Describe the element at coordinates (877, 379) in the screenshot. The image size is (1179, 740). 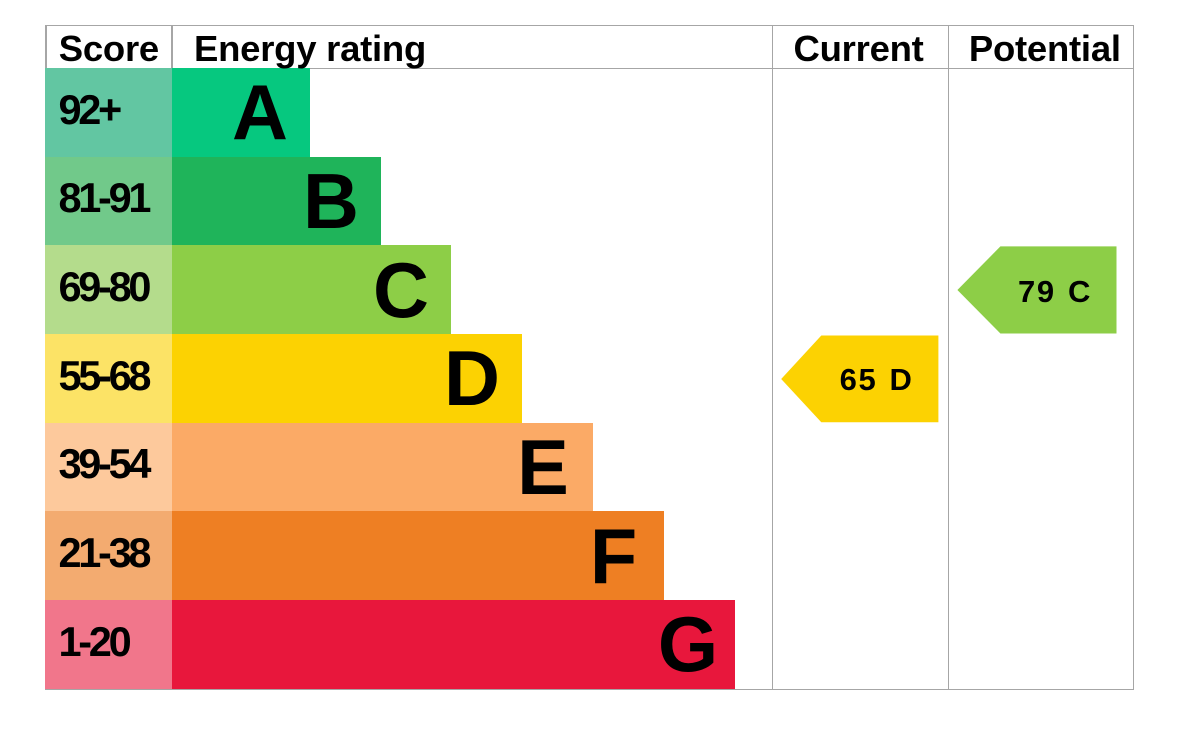
I see `svg-text: 65 D` at that location.